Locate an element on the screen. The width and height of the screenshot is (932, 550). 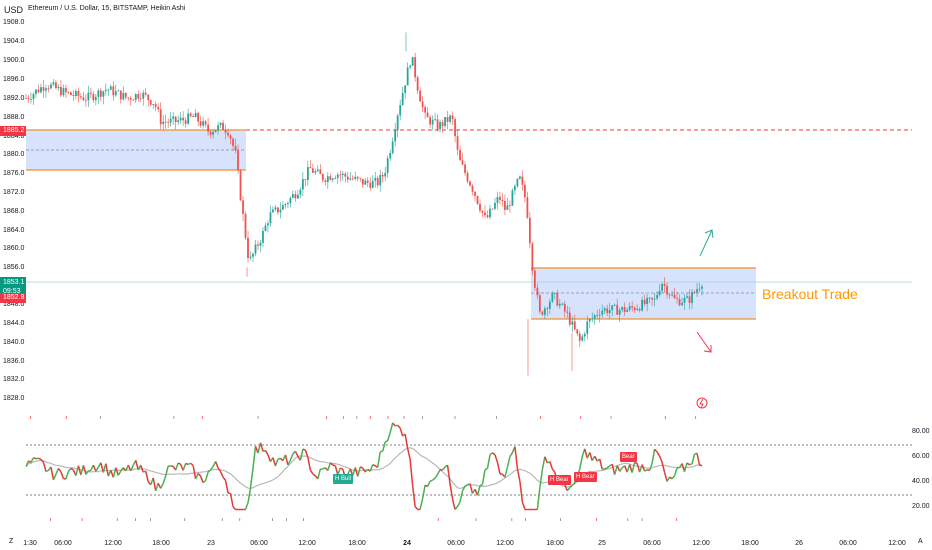
price-tick: 1864.0 is located at coordinates (14, 230).